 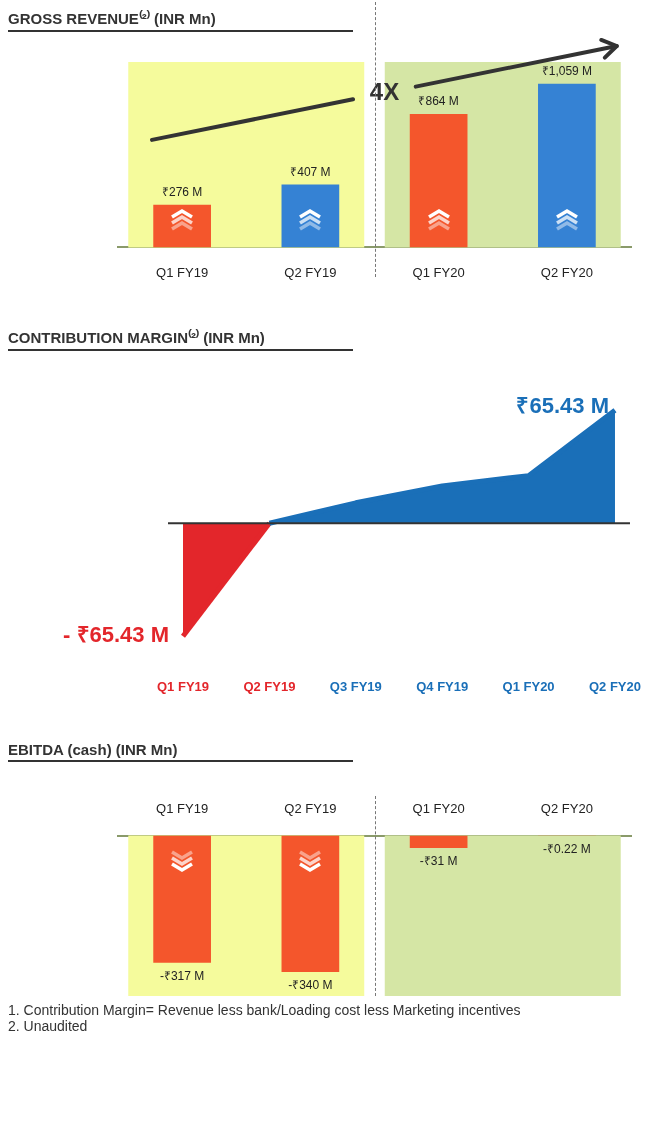 I want to click on data-label: -₹317 M, so click(x=182, y=976).